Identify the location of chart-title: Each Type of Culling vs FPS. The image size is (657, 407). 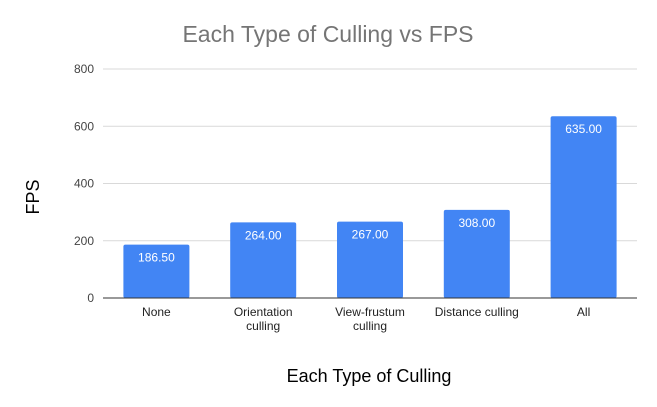
(327, 34).